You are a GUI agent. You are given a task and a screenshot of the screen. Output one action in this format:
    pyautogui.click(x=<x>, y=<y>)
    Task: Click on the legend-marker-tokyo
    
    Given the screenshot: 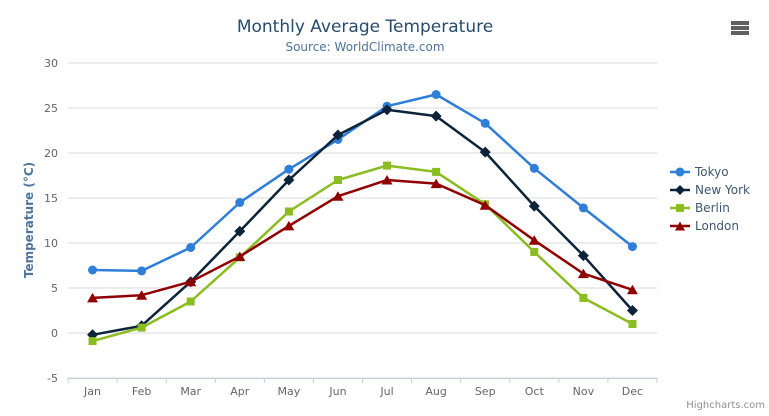 What is the action you would take?
    pyautogui.click(x=680, y=172)
    